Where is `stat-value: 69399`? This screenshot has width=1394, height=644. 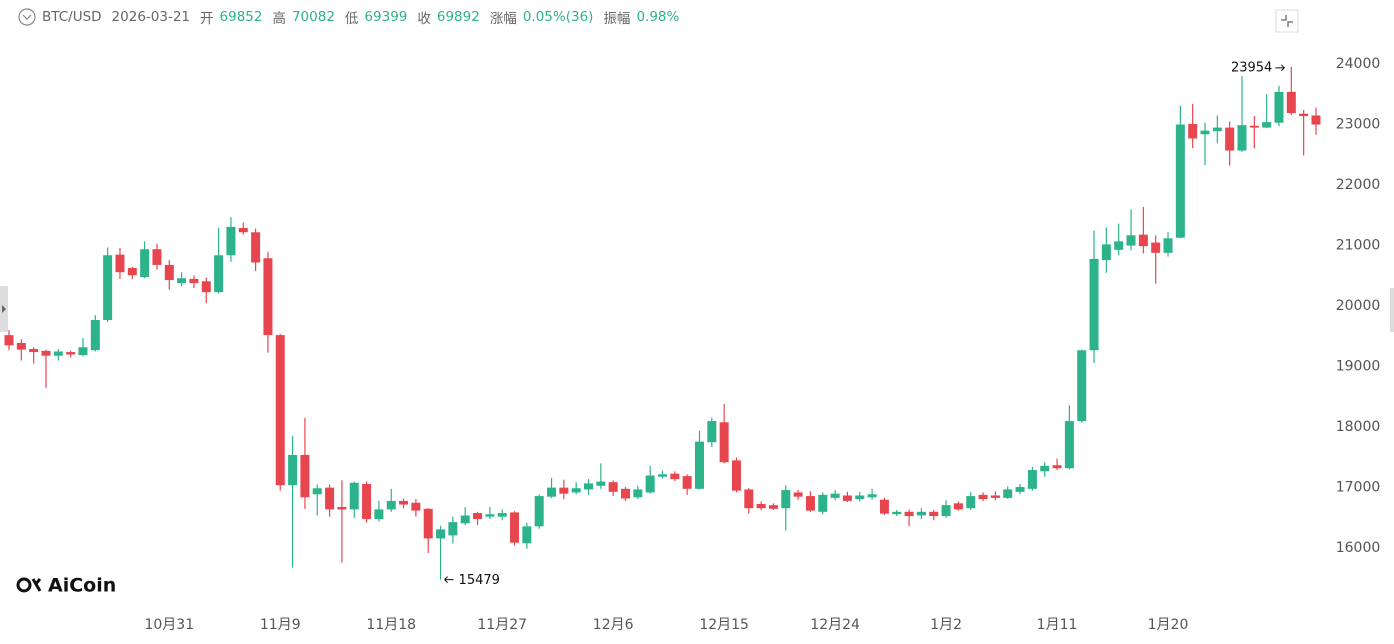 stat-value: 69399 is located at coordinates (386, 17).